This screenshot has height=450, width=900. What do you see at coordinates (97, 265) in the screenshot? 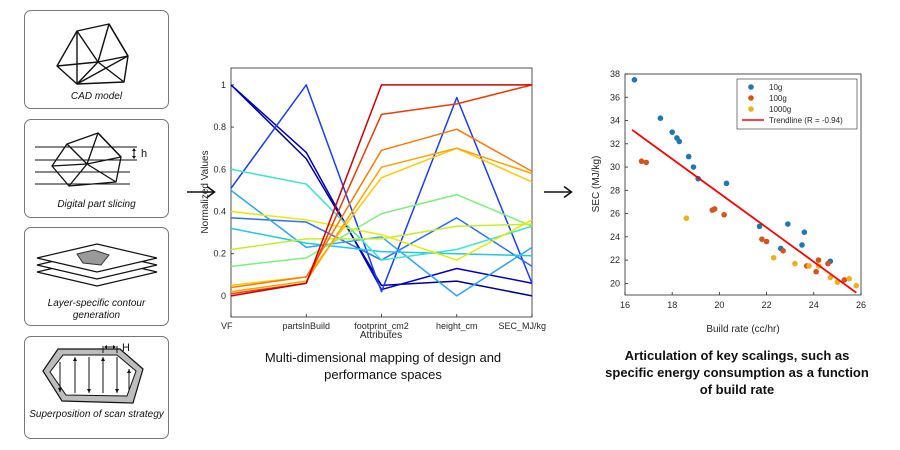
I see `layers-icon` at bounding box center [97, 265].